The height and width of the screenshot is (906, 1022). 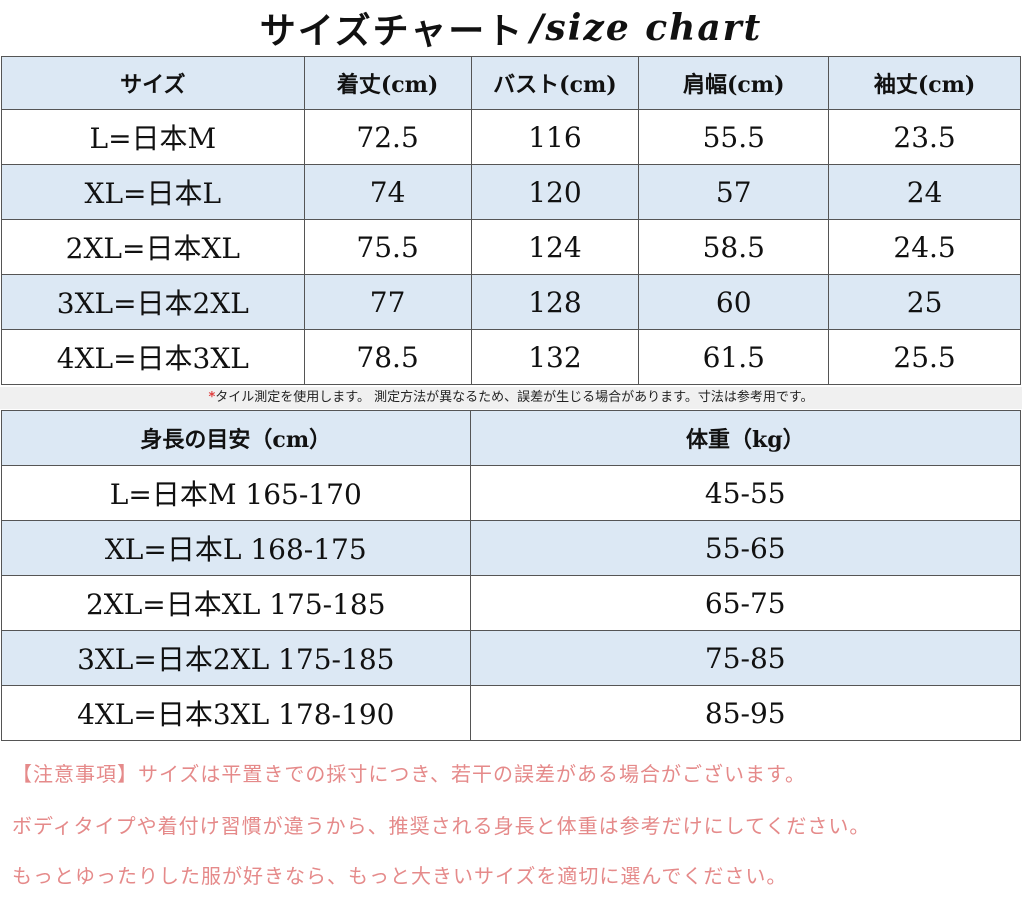 I want to click on sleeve-cell: 25, so click(x=924, y=302).